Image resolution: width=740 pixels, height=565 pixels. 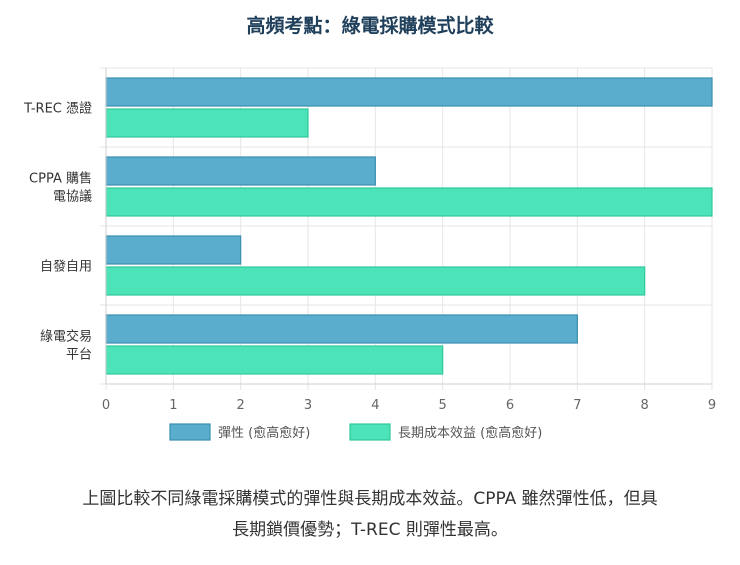 I want to click on legend: 彈性 (愈高愈好) 長期成本效益 (愈高愈好), so click(x=355, y=432).